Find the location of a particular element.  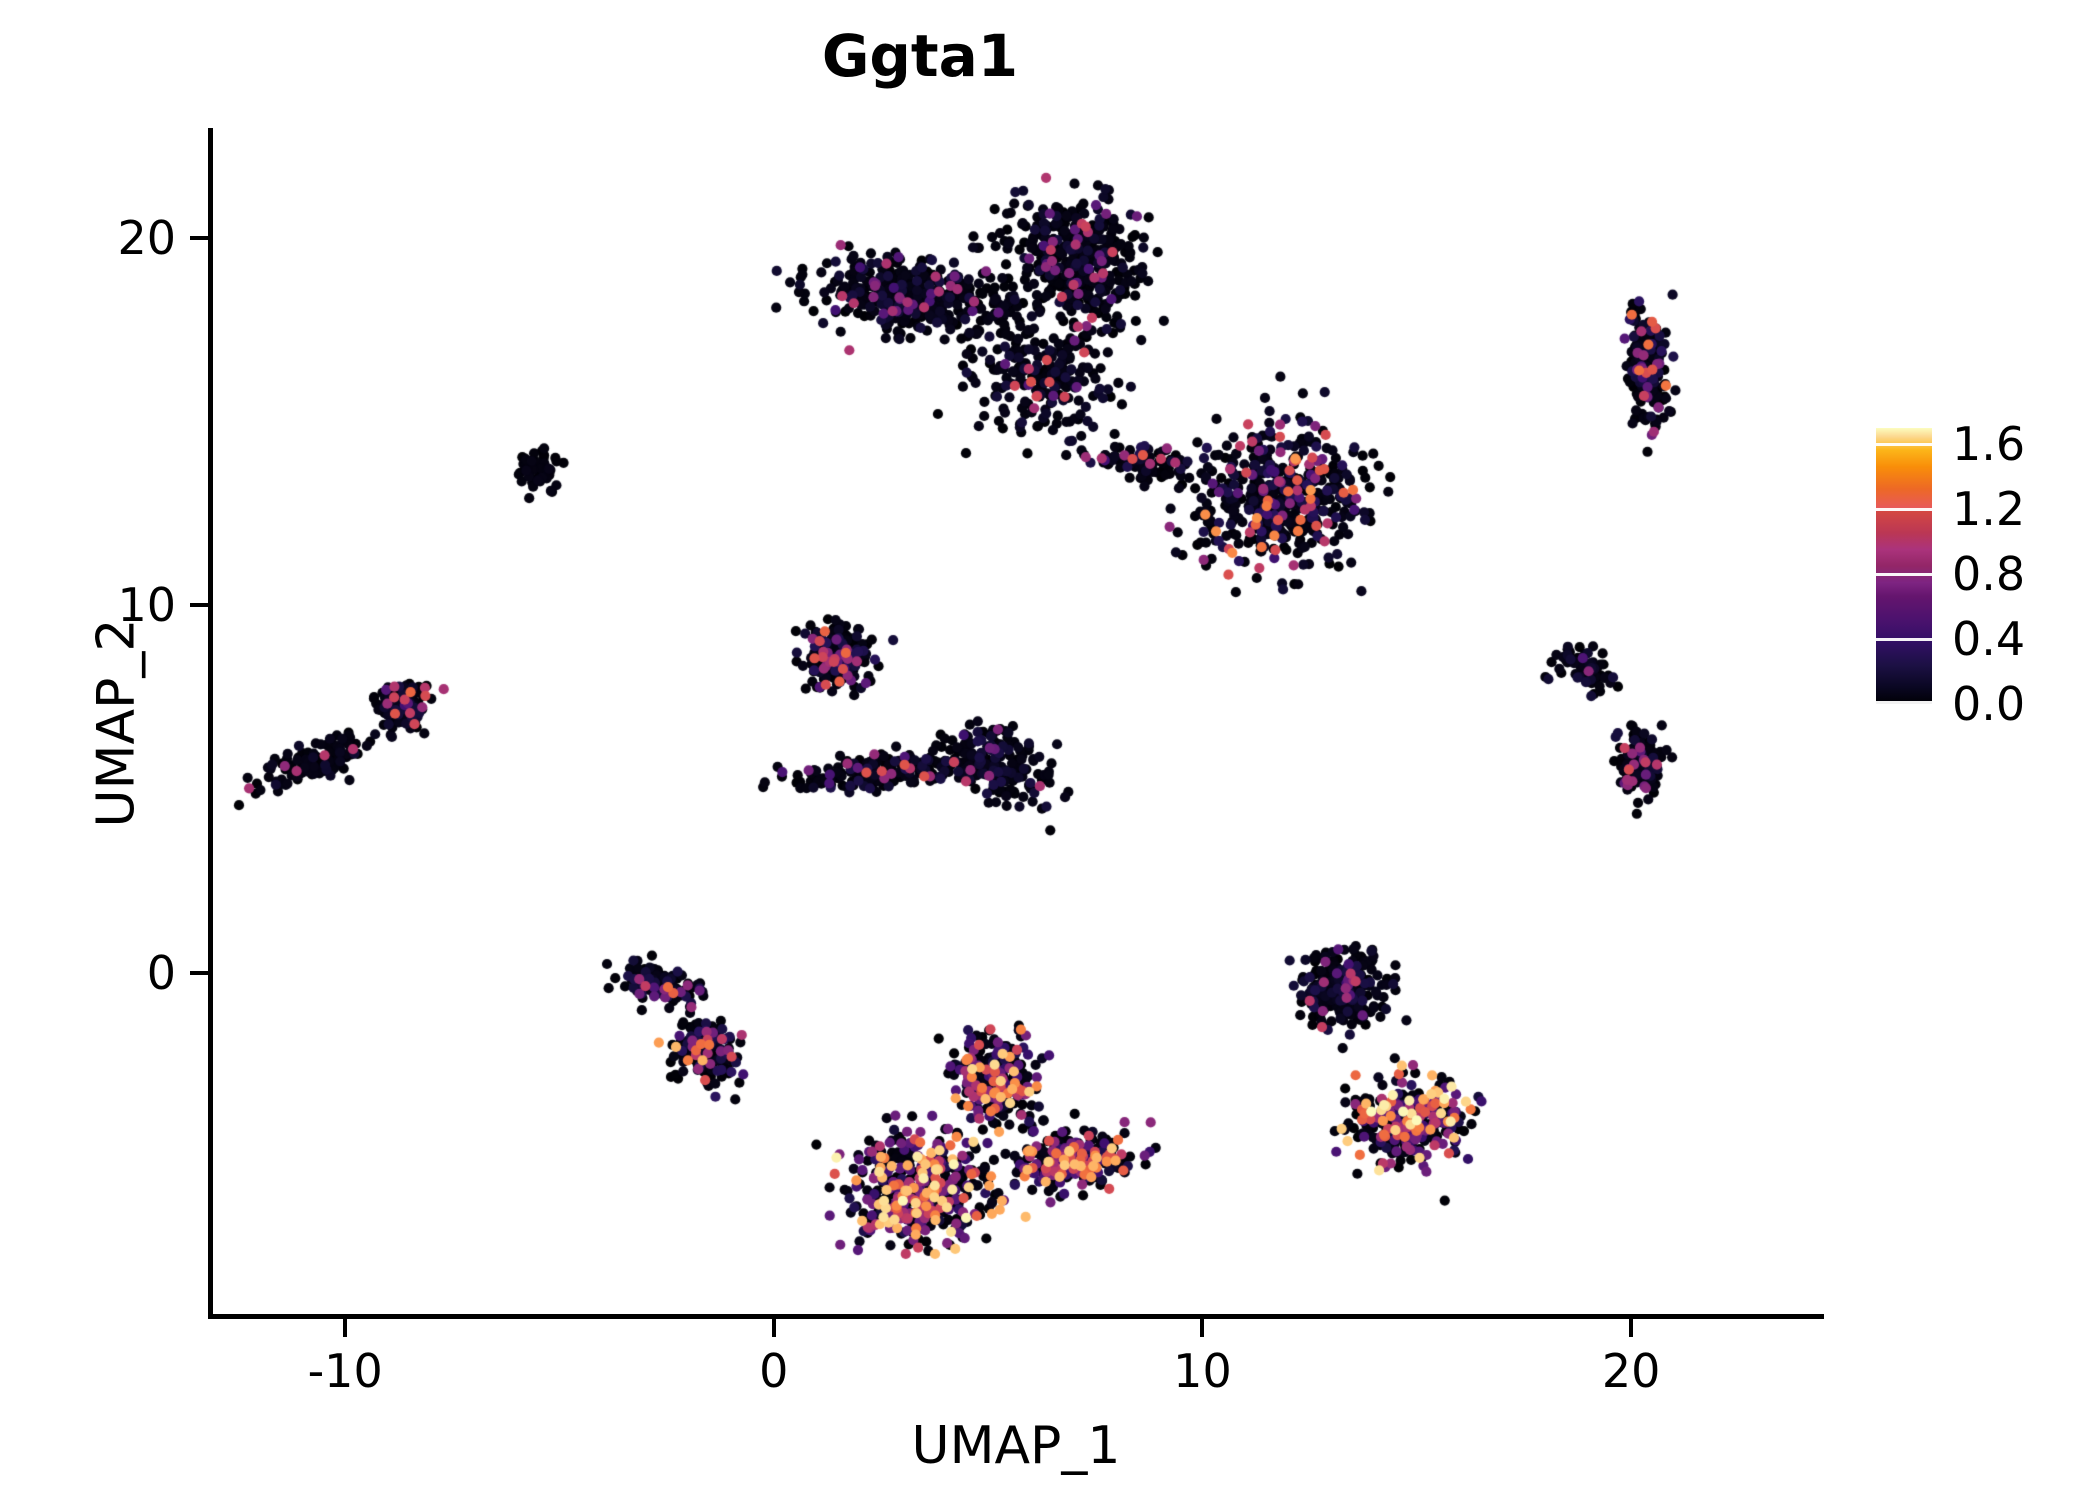

page-title: Ggta1 is located at coordinates (920, 56).